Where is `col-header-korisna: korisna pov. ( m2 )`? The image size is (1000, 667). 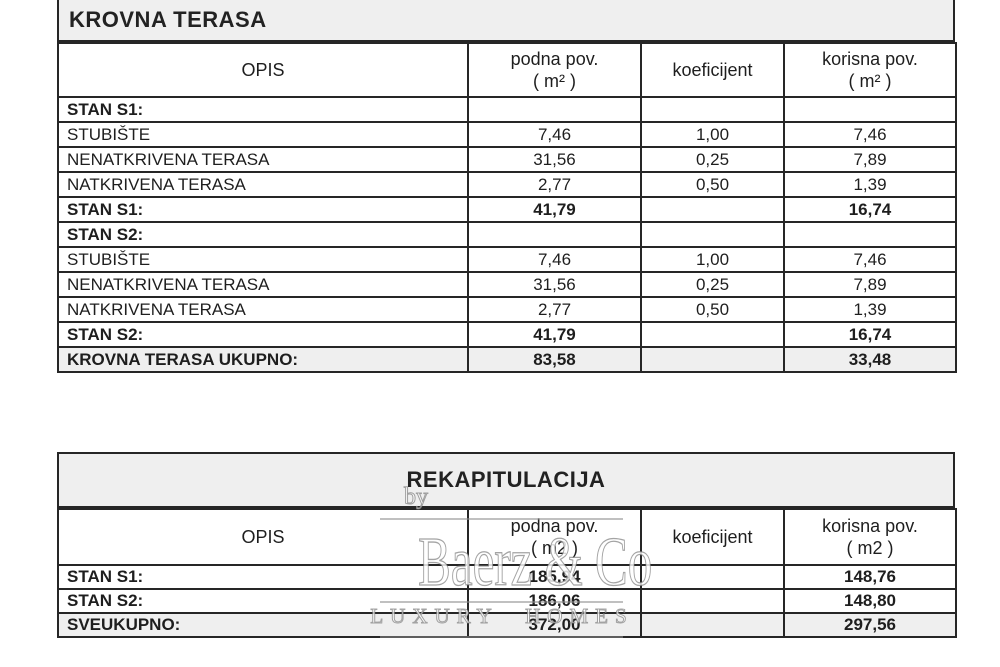
col-header-korisna: korisna pov. ( m2 ) is located at coordinates (870, 537).